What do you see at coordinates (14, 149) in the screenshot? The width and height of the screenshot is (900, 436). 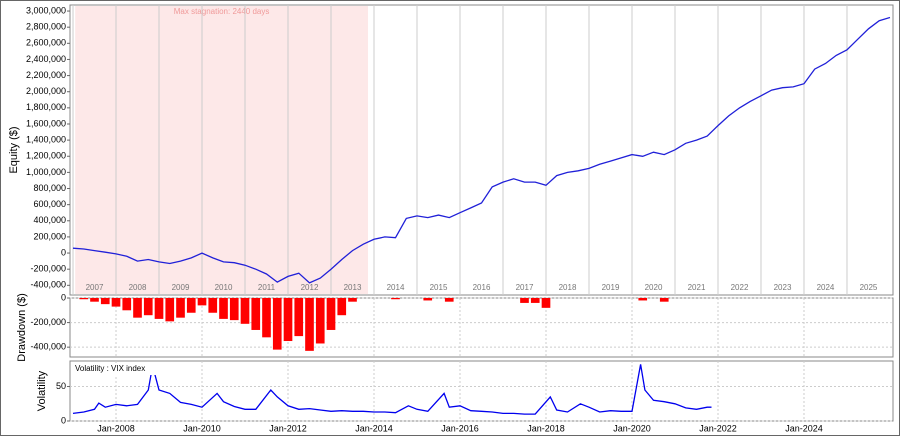 I see `y-axis-title: Equity ($)` at bounding box center [14, 149].